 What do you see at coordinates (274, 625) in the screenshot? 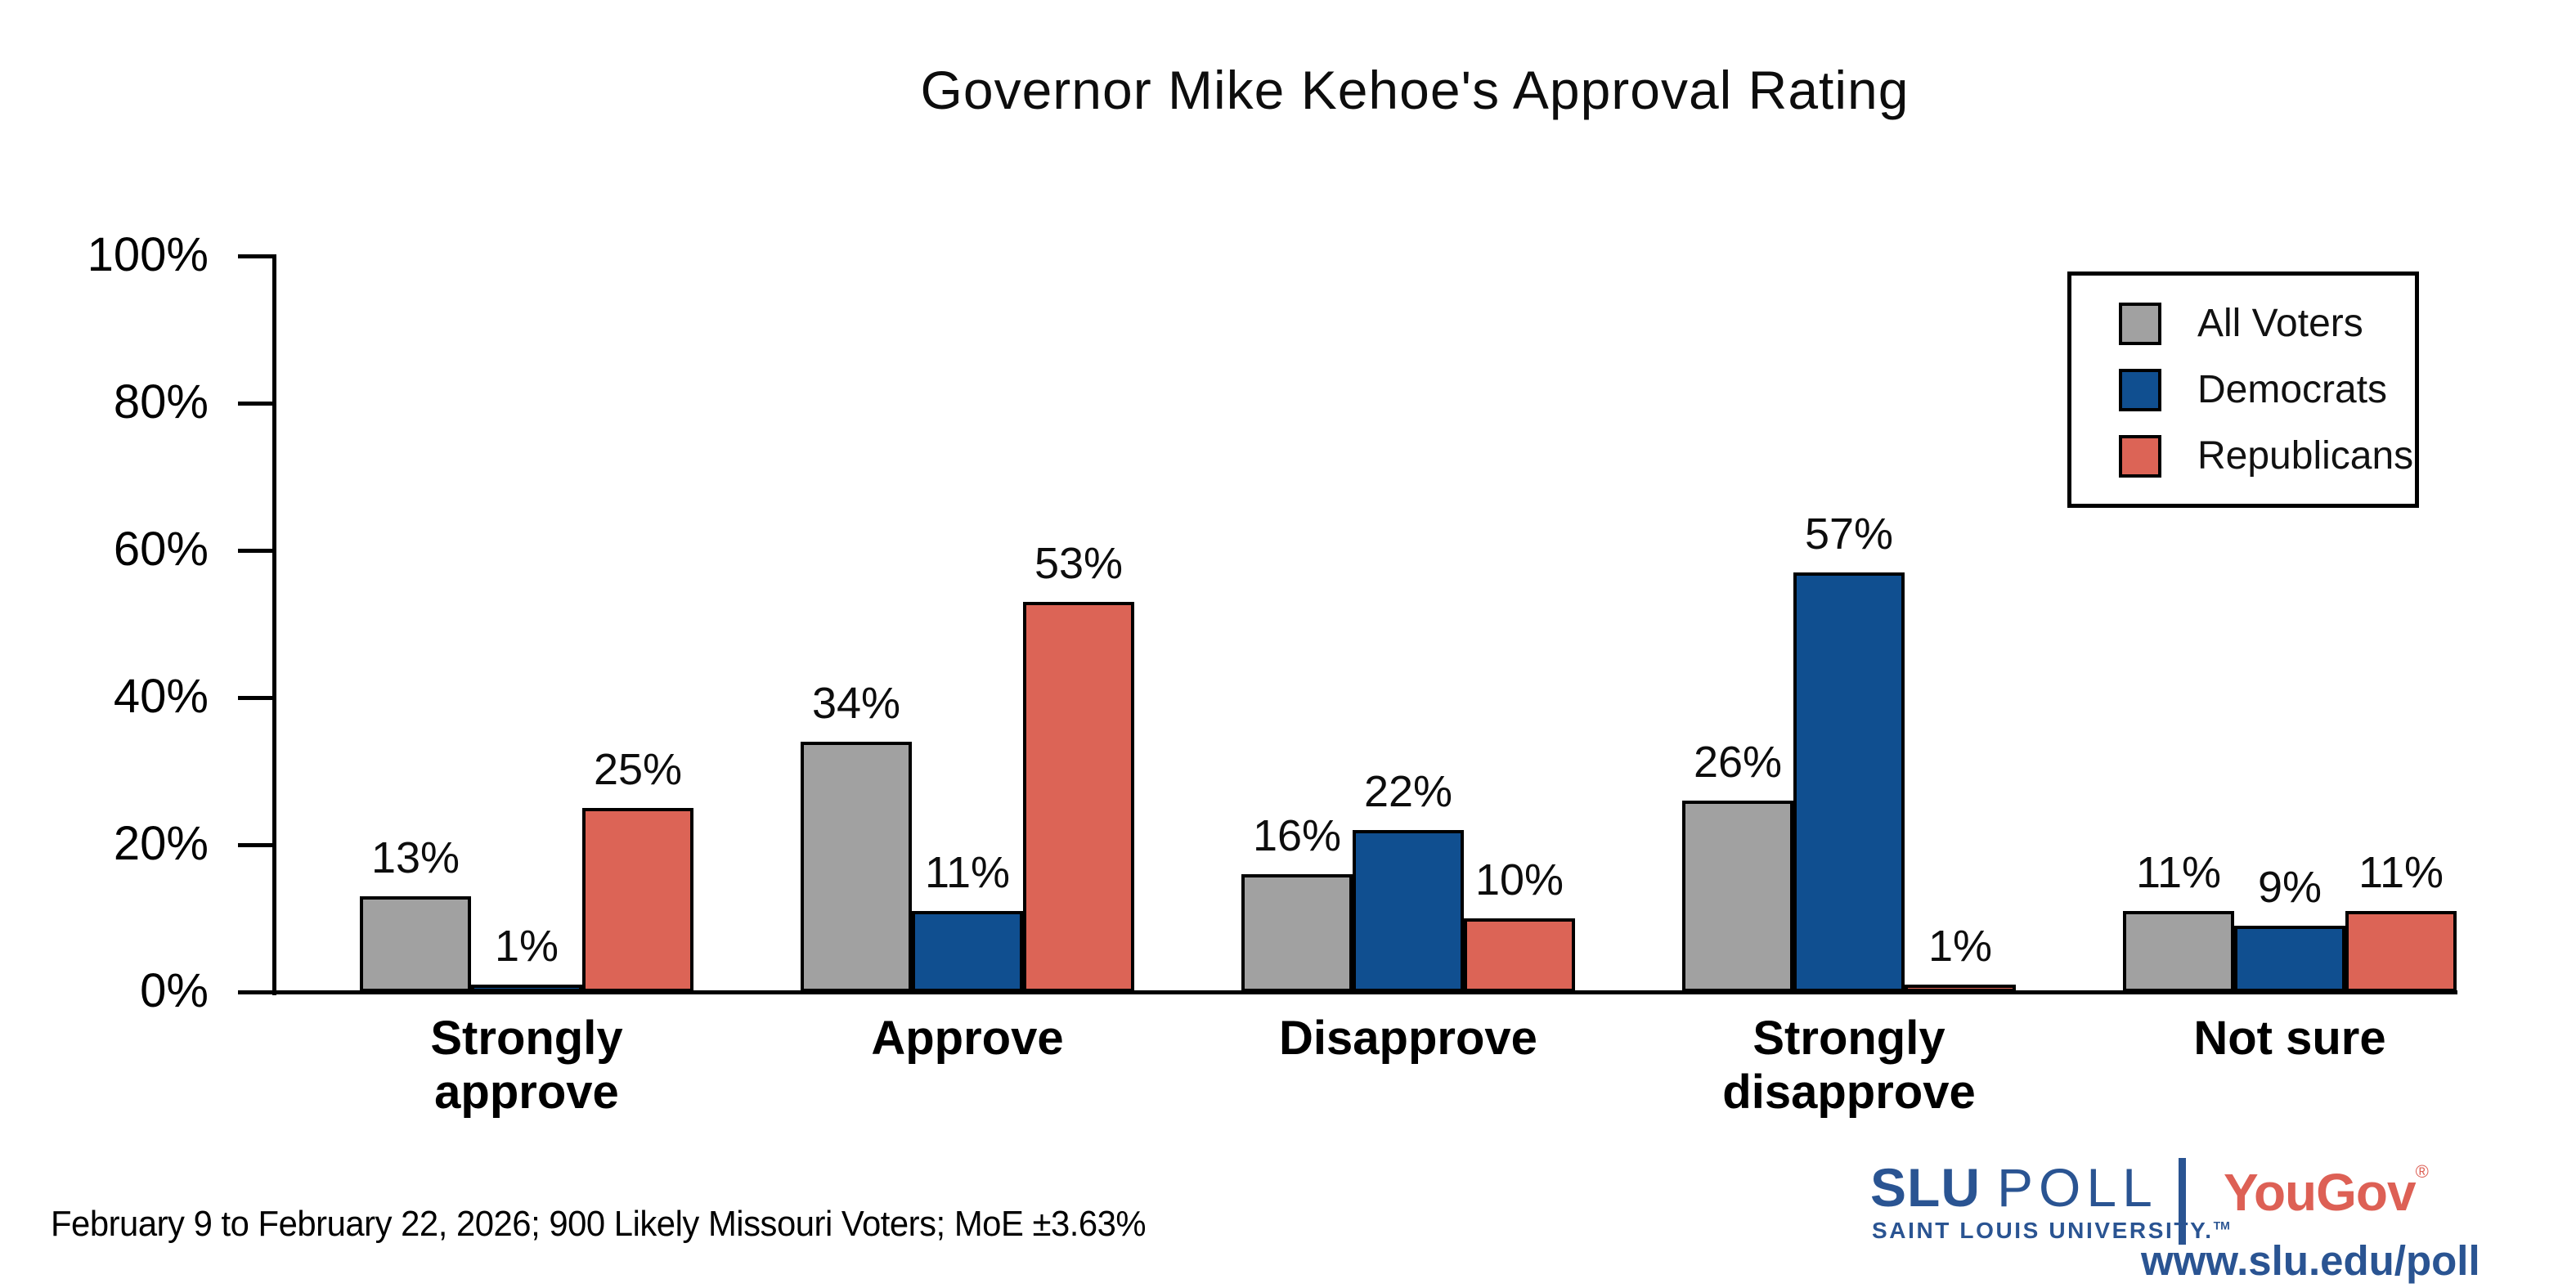
I see `y-axis-line` at bounding box center [274, 625].